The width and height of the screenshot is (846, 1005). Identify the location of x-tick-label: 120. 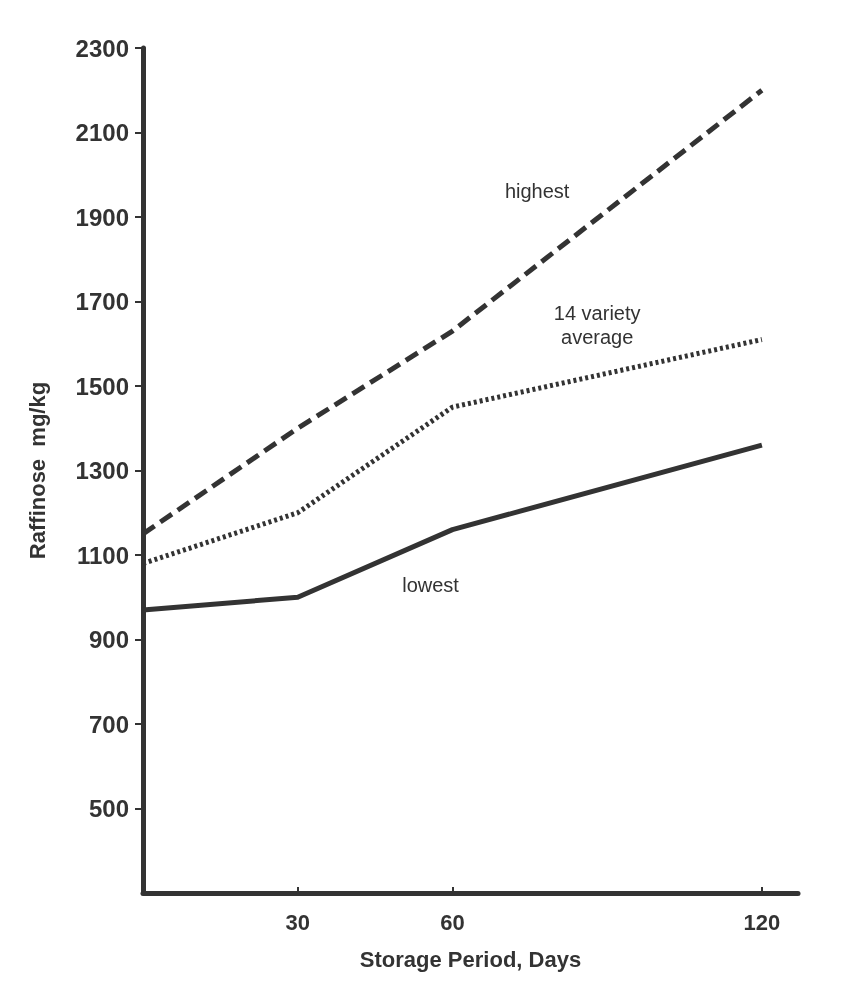
(762, 922).